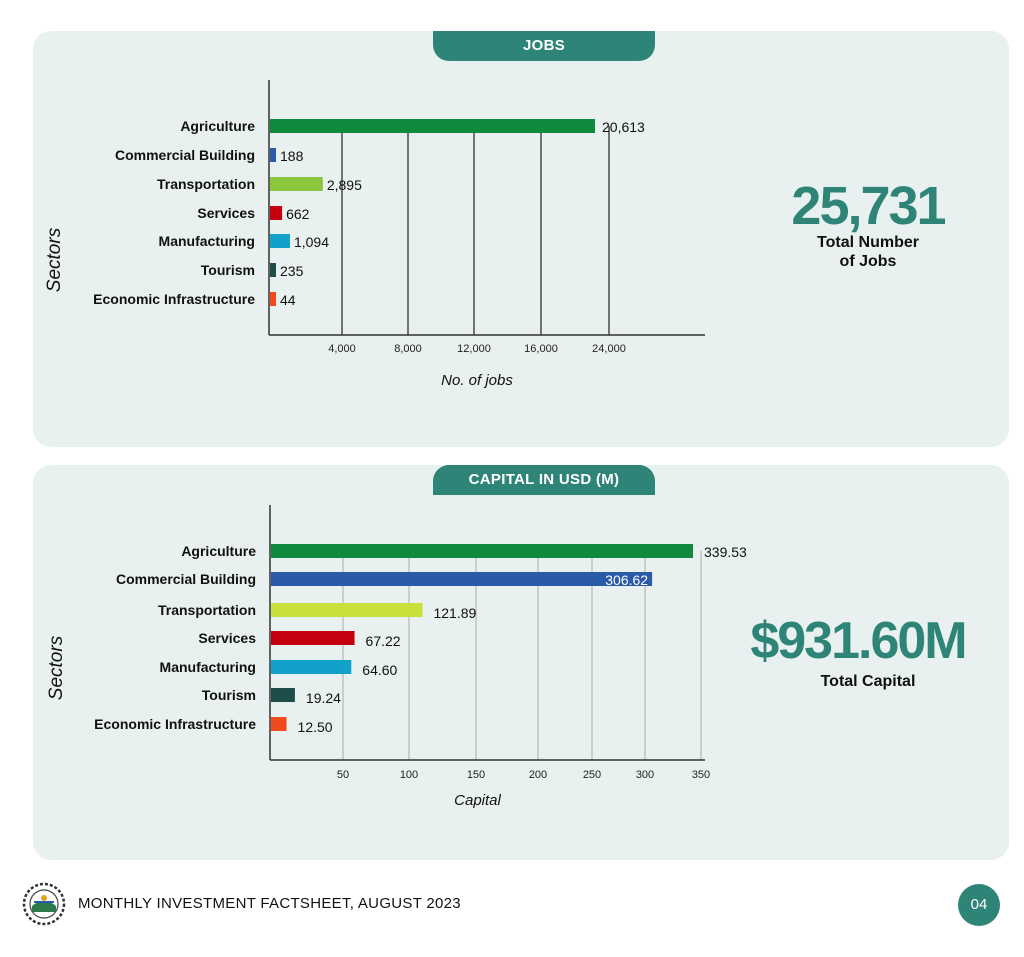  Describe the element at coordinates (454, 613) in the screenshot. I see `capital-value-label: 121.89` at that location.